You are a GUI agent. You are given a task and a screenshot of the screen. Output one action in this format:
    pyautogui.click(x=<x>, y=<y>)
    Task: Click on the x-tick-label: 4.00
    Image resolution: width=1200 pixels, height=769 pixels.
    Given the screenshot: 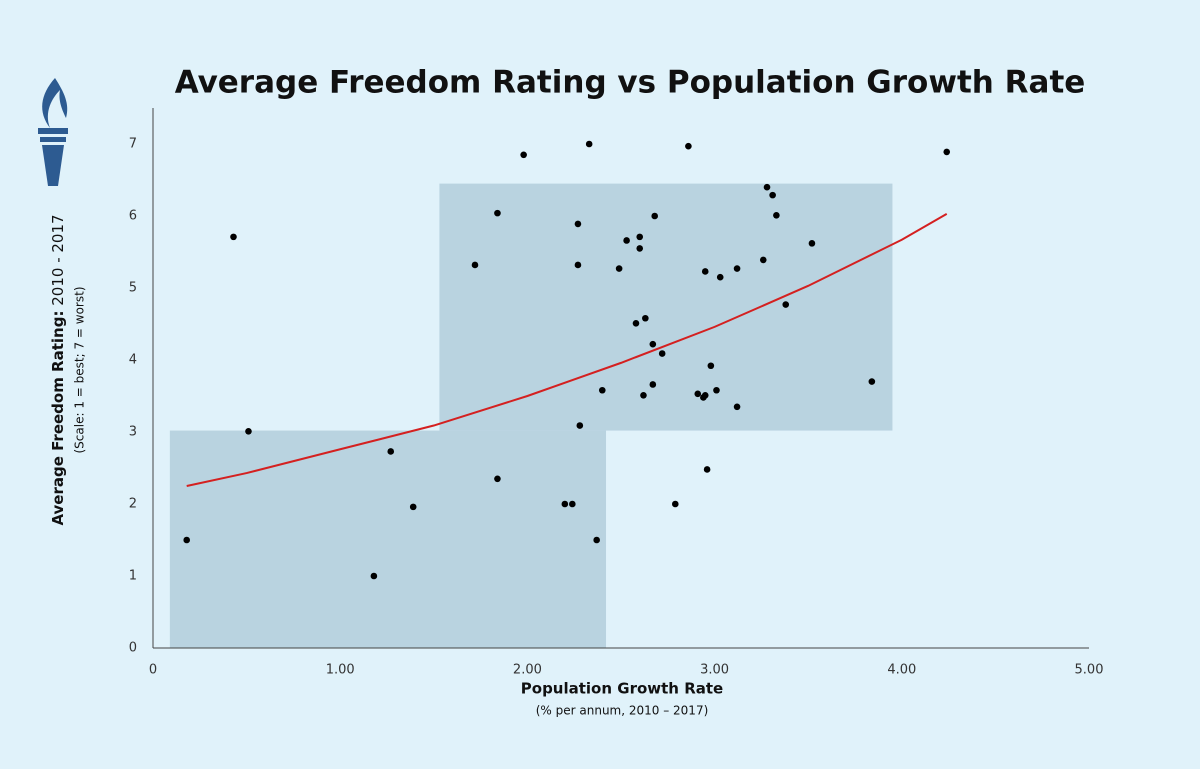 What is the action you would take?
    pyautogui.click(x=901, y=670)
    